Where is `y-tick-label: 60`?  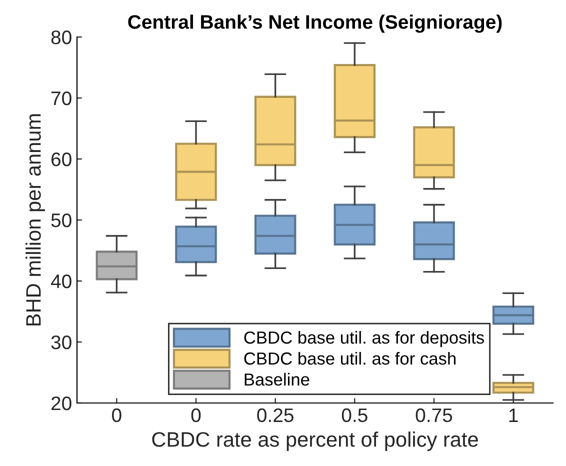 y-tick-label: 60 is located at coordinates (62, 159).